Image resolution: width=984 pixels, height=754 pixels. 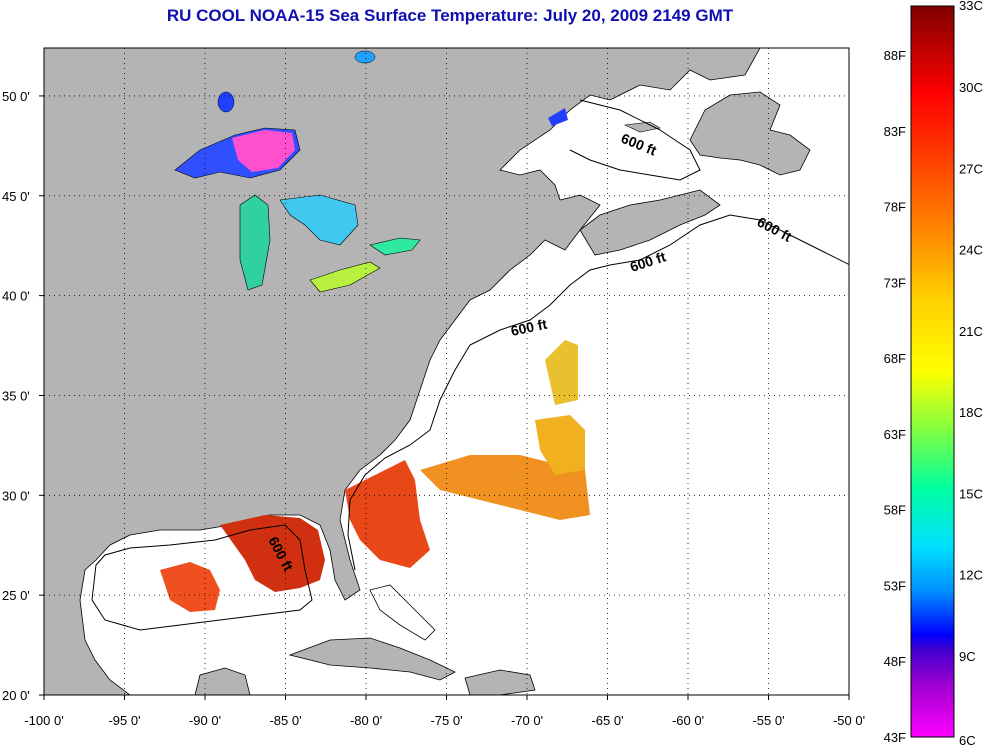 I want to click on lake-nipigon, so click(x=226, y=102).